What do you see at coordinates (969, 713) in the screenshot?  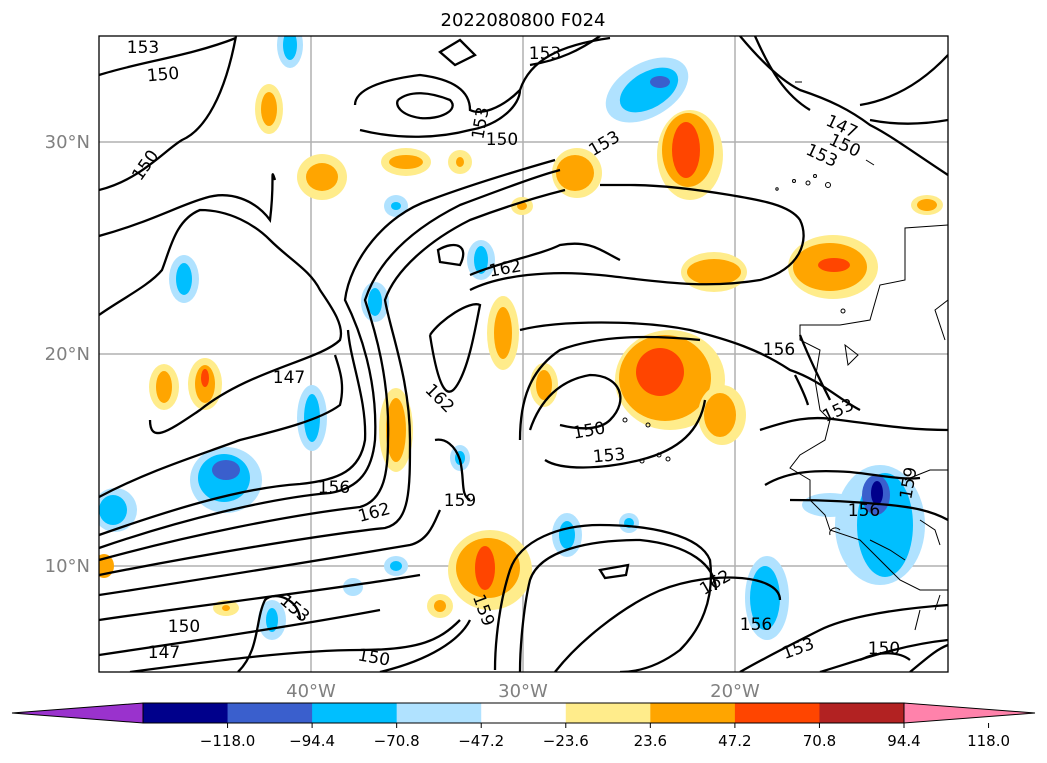 I see `colorbar-extend-high` at bounding box center [969, 713].